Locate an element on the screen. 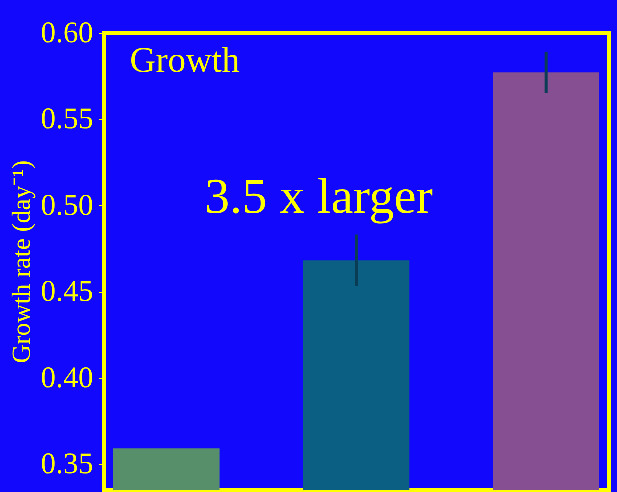 The width and height of the screenshot is (617, 492). y-tick-label: 0.50 is located at coordinates (67, 205).